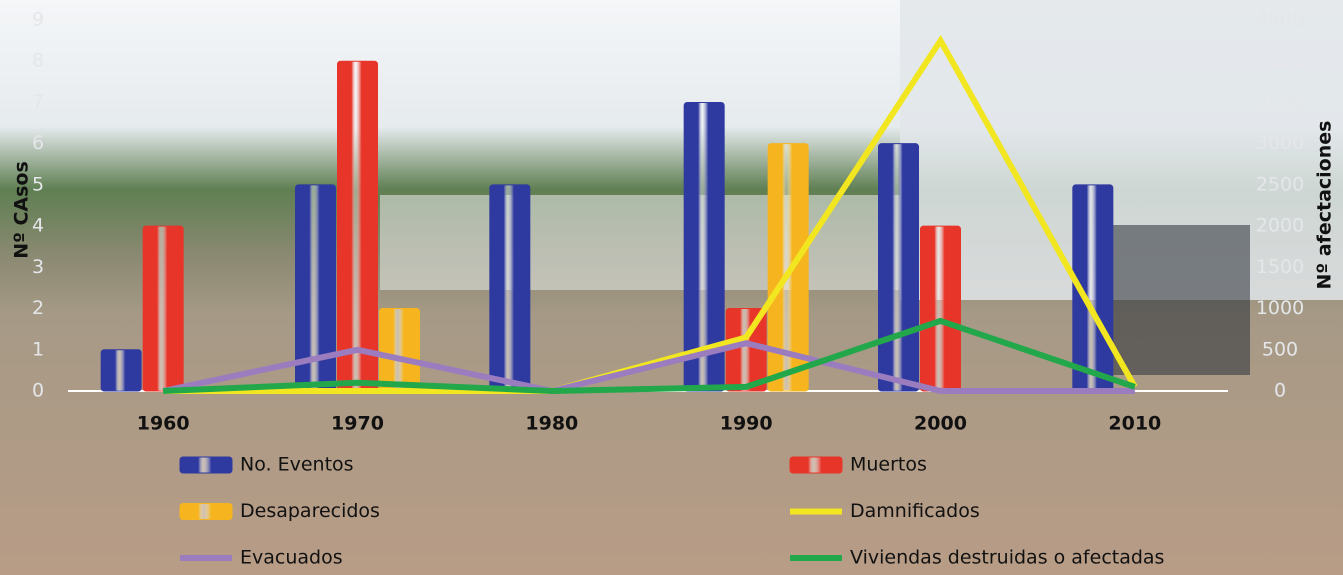 The image size is (1343, 575). Describe the element at coordinates (291, 558) in the screenshot. I see `legend-label: Evacuados` at that location.